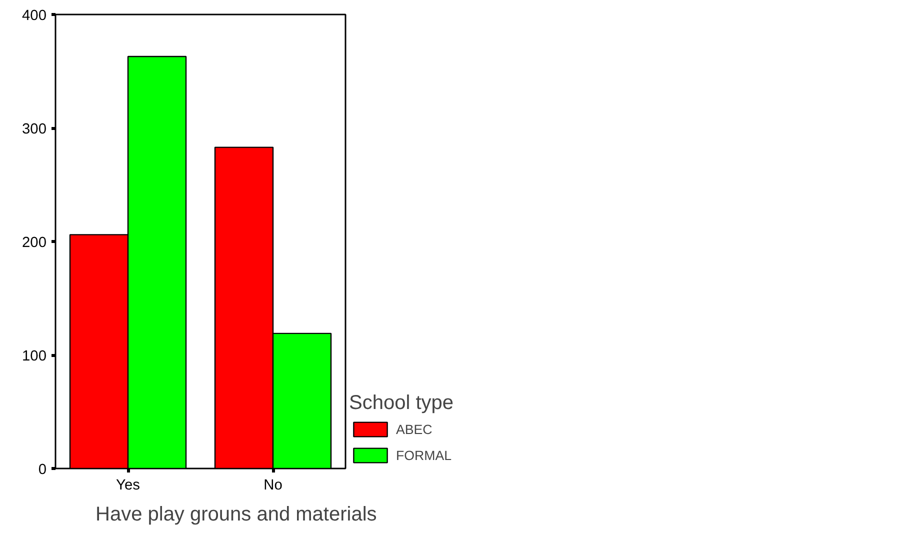  I want to click on y-tick-label: 200, so click(34, 243).